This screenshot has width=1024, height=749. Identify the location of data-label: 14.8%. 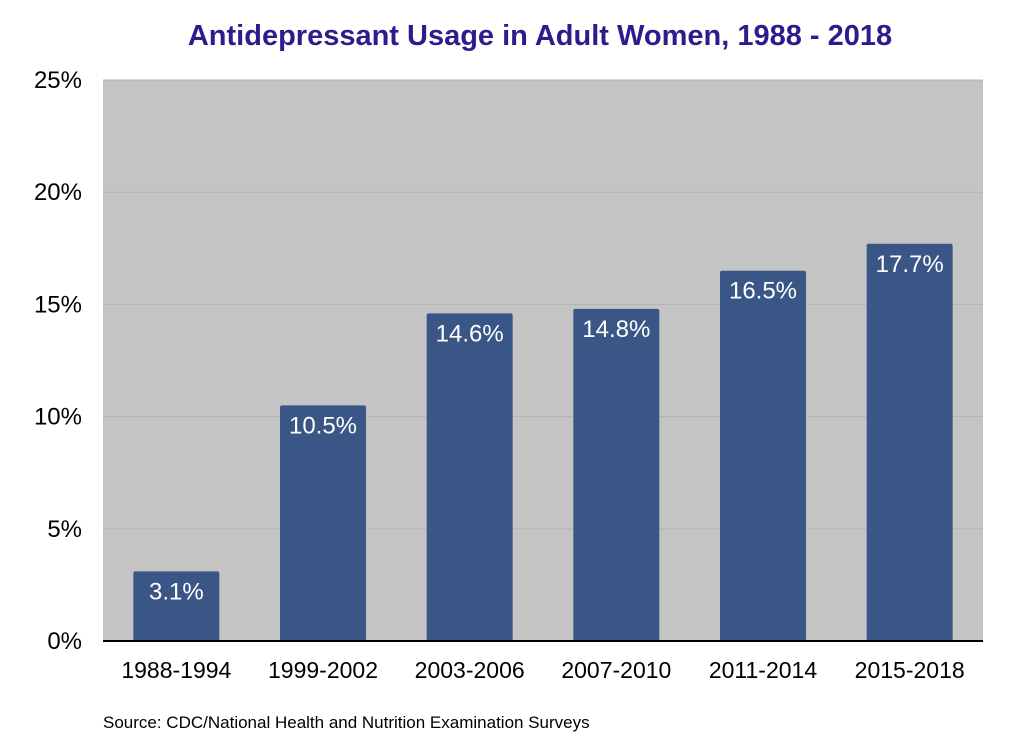
(616, 329).